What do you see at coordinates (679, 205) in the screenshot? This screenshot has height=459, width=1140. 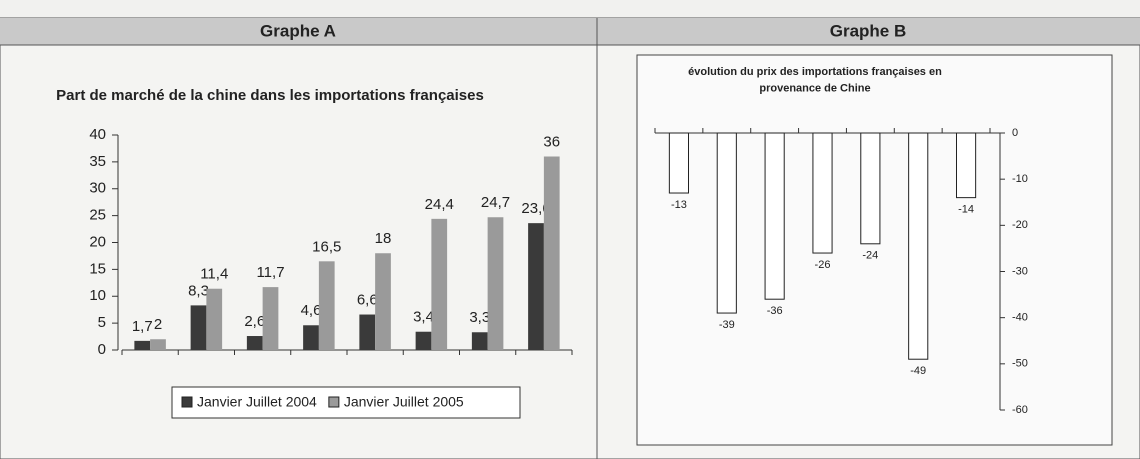 I see `data-label: -13` at bounding box center [679, 205].